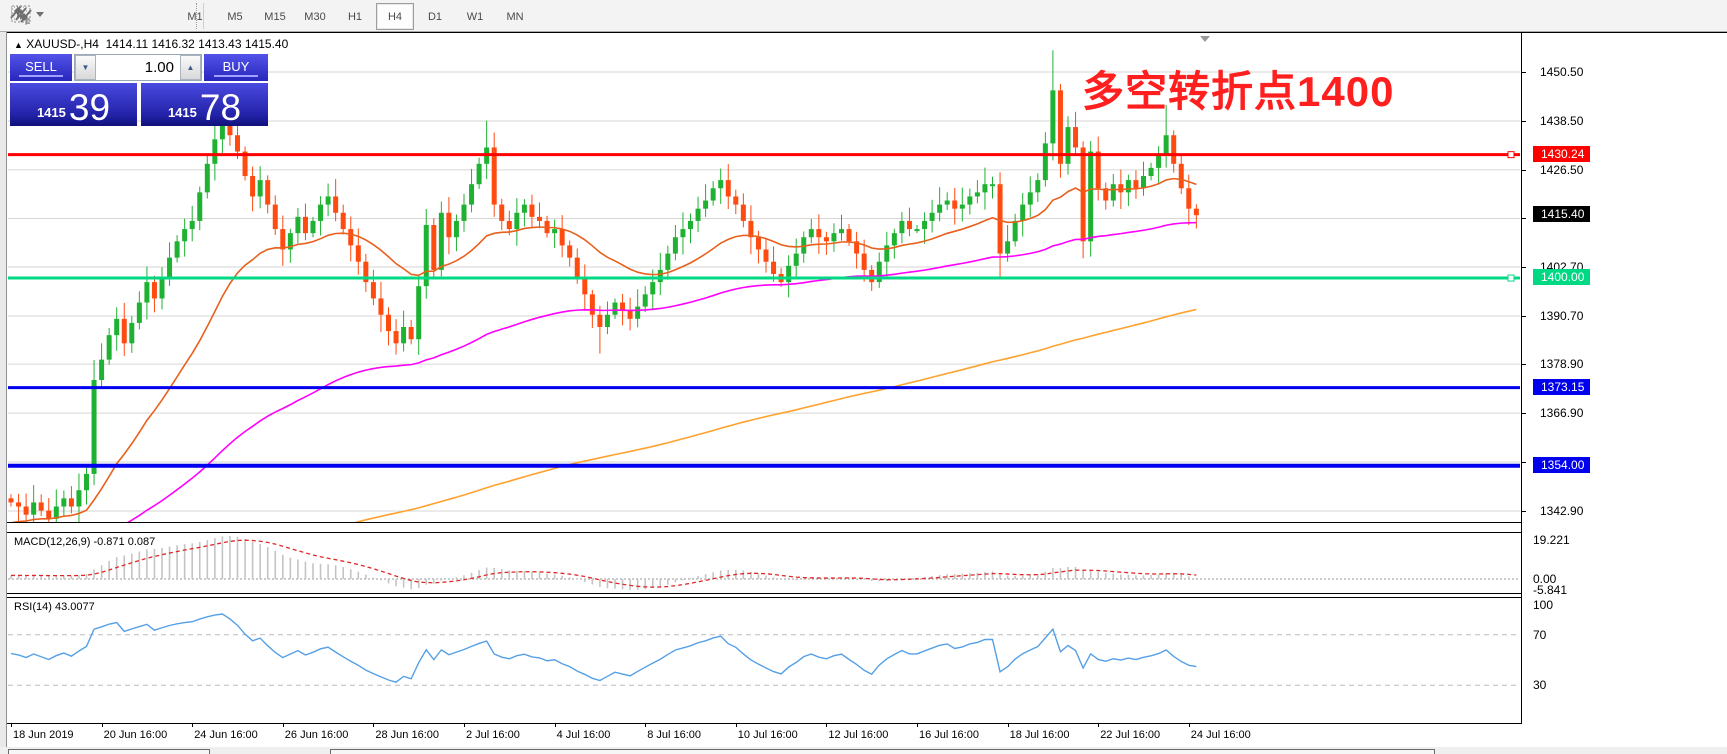  What do you see at coordinates (59, 16) in the screenshot?
I see `text-tool-icon: A` at bounding box center [59, 16].